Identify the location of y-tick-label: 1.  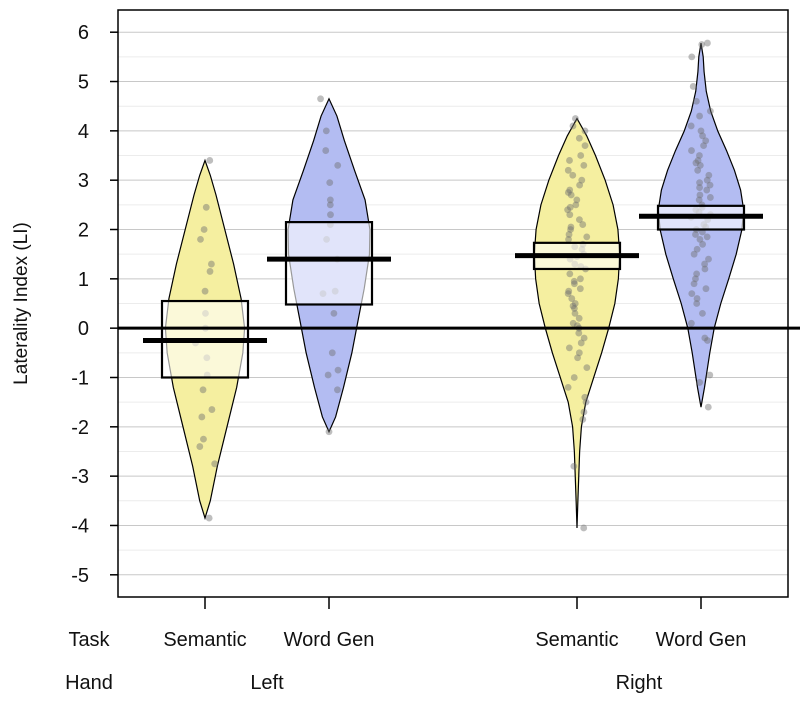
(83, 280).